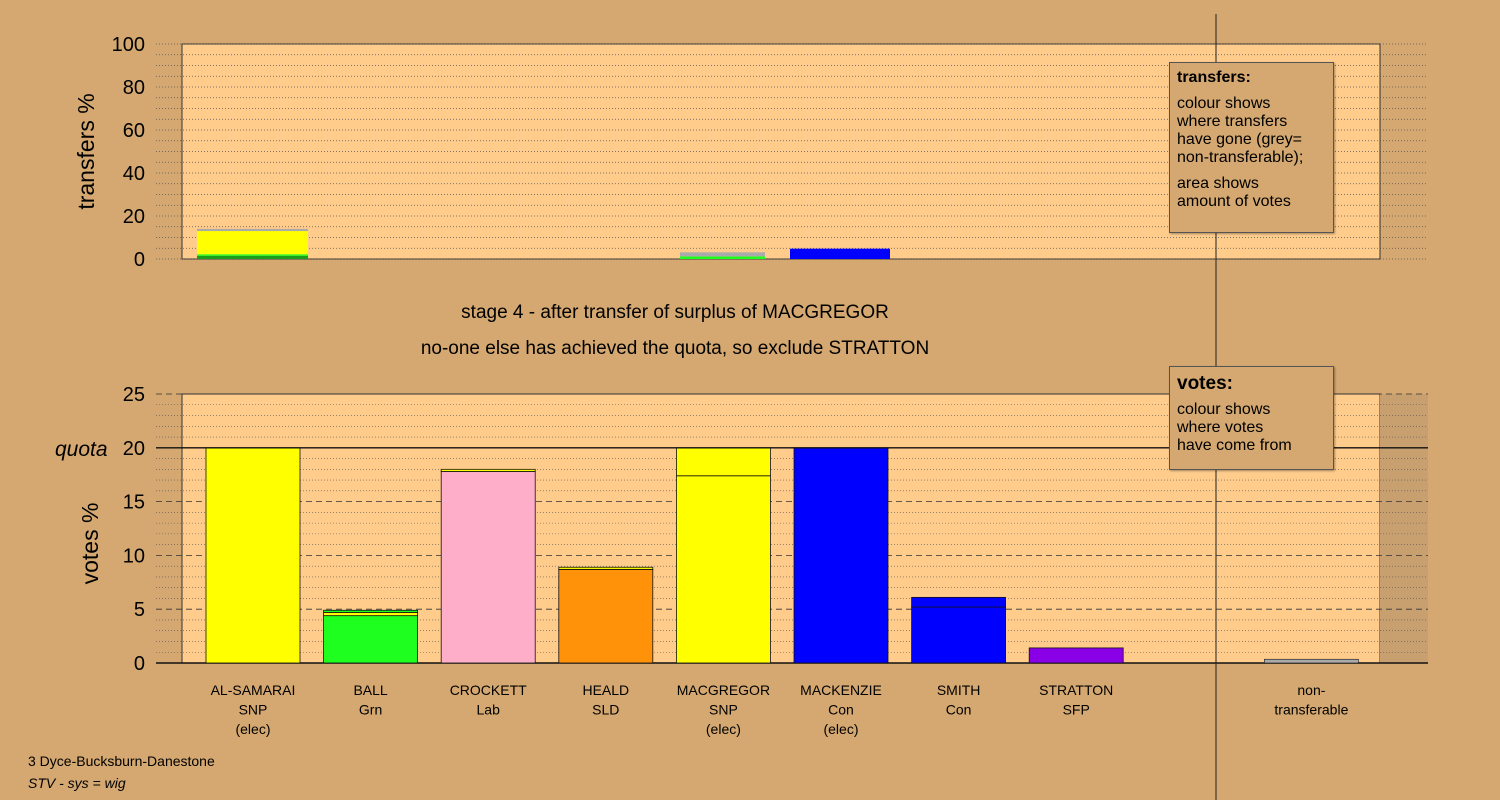 Image resolution: width=1500 pixels, height=800 pixels. Describe the element at coordinates (1205, 383) in the screenshot. I see `votes-legend-title: votes:` at that location.